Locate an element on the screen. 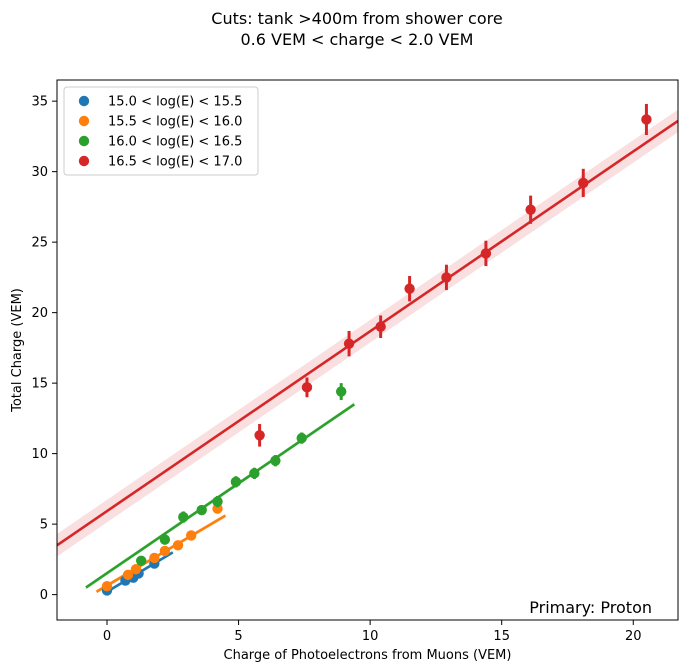 The width and height of the screenshot is (690, 672). chart-subtitle: 0.6 VEM < charge < 2.0 VEM is located at coordinates (357, 39).